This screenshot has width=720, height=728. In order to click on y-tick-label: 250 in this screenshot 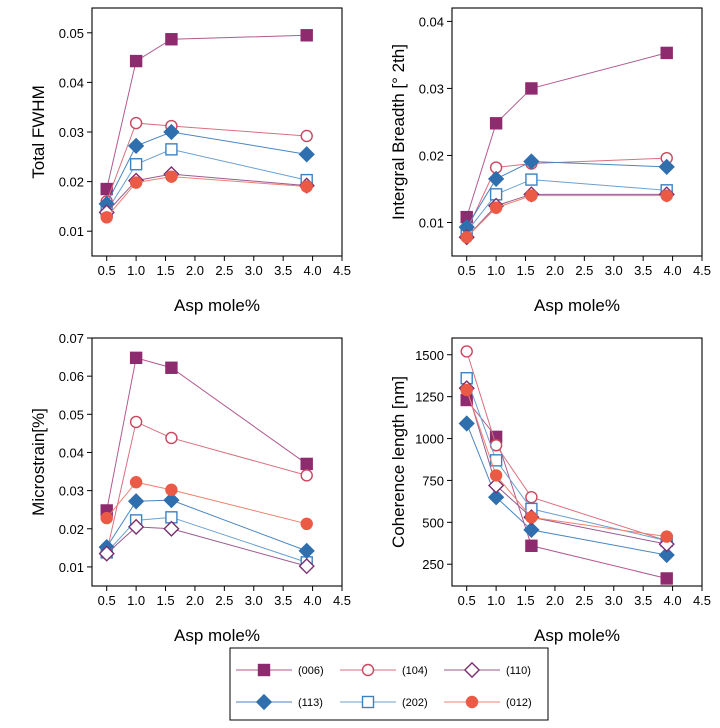, I will do `click(433, 564)`.